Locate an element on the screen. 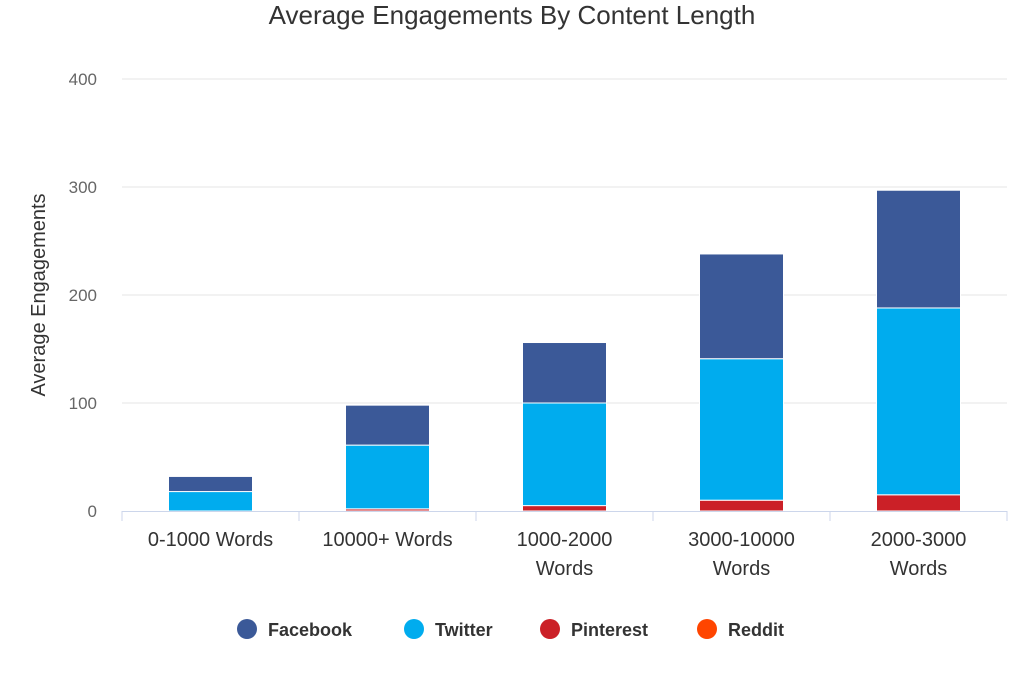  x-tick-label: 1000-2000 is located at coordinates (565, 540).